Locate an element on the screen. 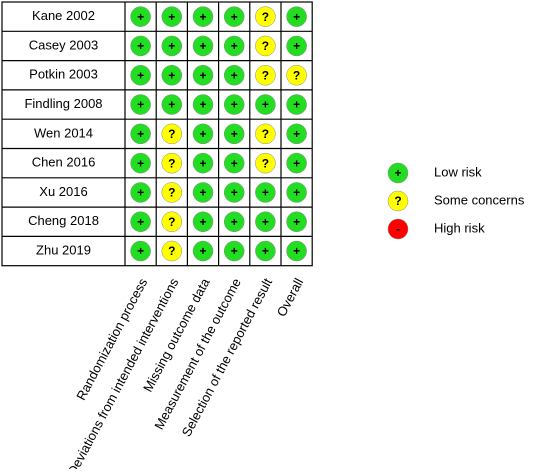 Image resolution: width=536 pixels, height=474 pixels. study-label: Xu 2016 is located at coordinates (63, 191).